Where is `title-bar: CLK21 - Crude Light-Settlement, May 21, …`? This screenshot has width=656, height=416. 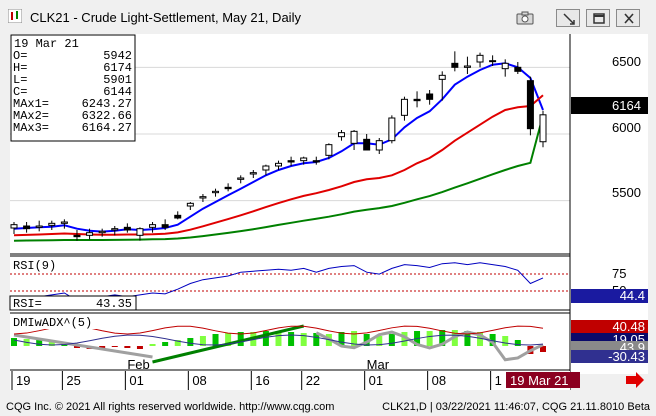
title-bar: CLK21 - Crude Light-Settlement, May 21, … is located at coordinates (328, 17).